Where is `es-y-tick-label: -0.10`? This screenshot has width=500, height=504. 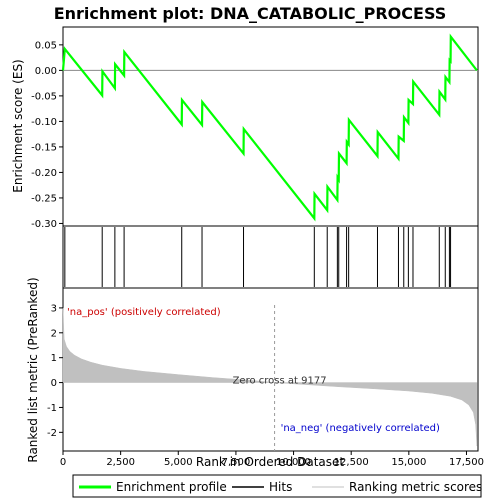 es-y-tick-label: -0.10 is located at coordinates (44, 122).